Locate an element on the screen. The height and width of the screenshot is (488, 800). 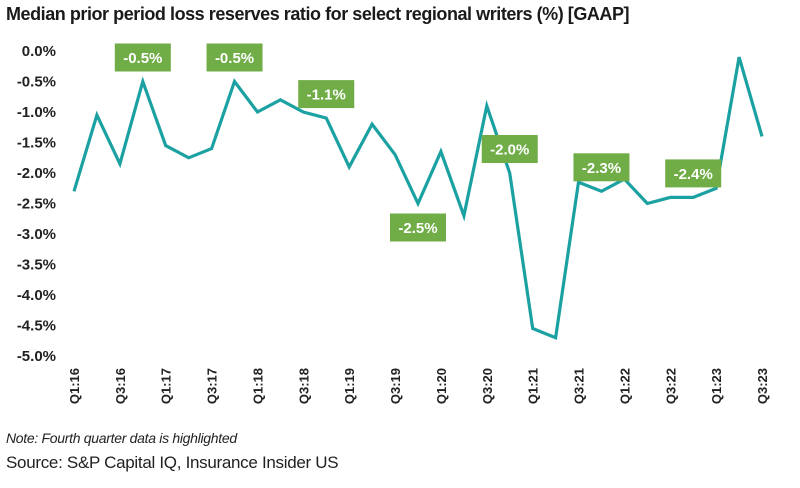
x-tick-label: Q3:18 is located at coordinates (303, 386).